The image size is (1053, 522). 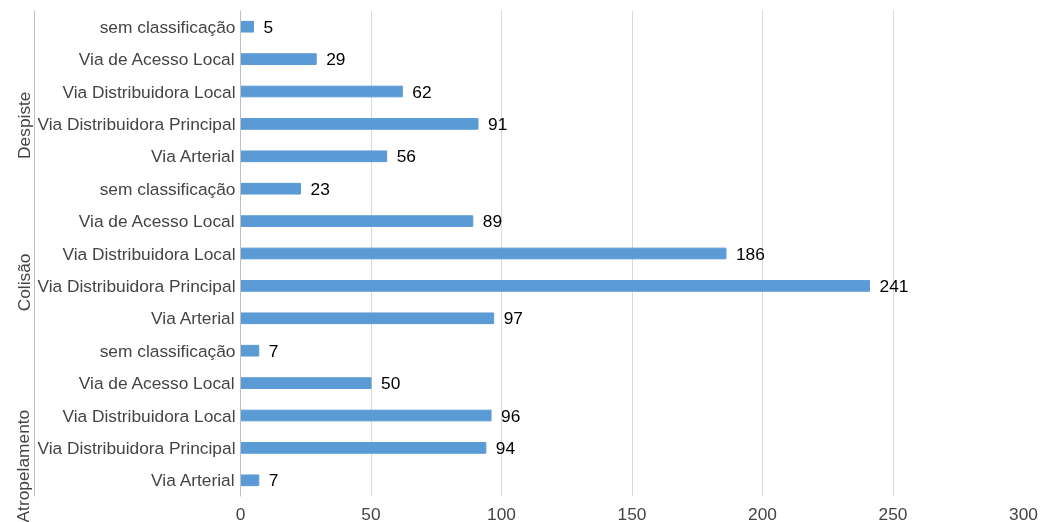 What do you see at coordinates (511, 415) in the screenshot?
I see `data-label: 96` at bounding box center [511, 415].